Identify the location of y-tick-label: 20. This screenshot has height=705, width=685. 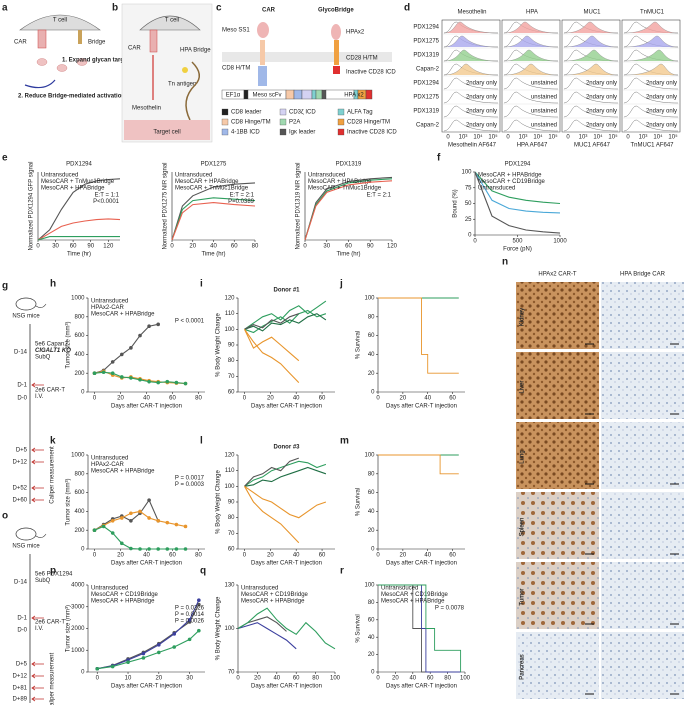
(371, 374).